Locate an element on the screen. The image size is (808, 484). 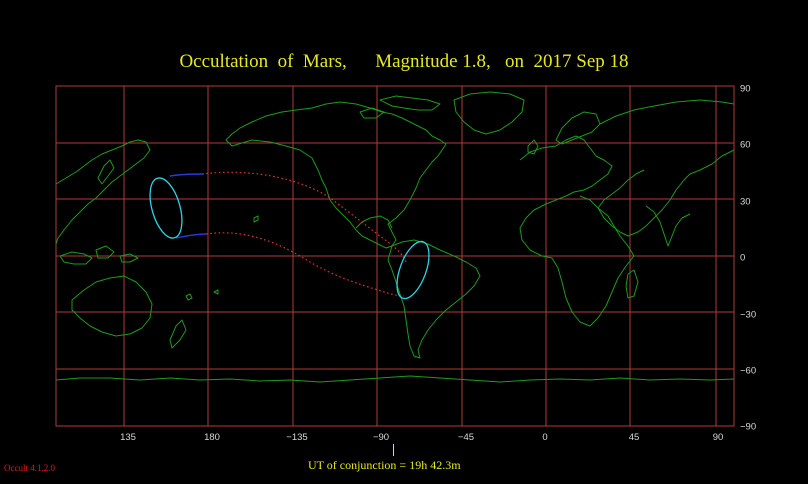
software-version-label: Occult 4.1.2.0 is located at coordinates (29, 468).